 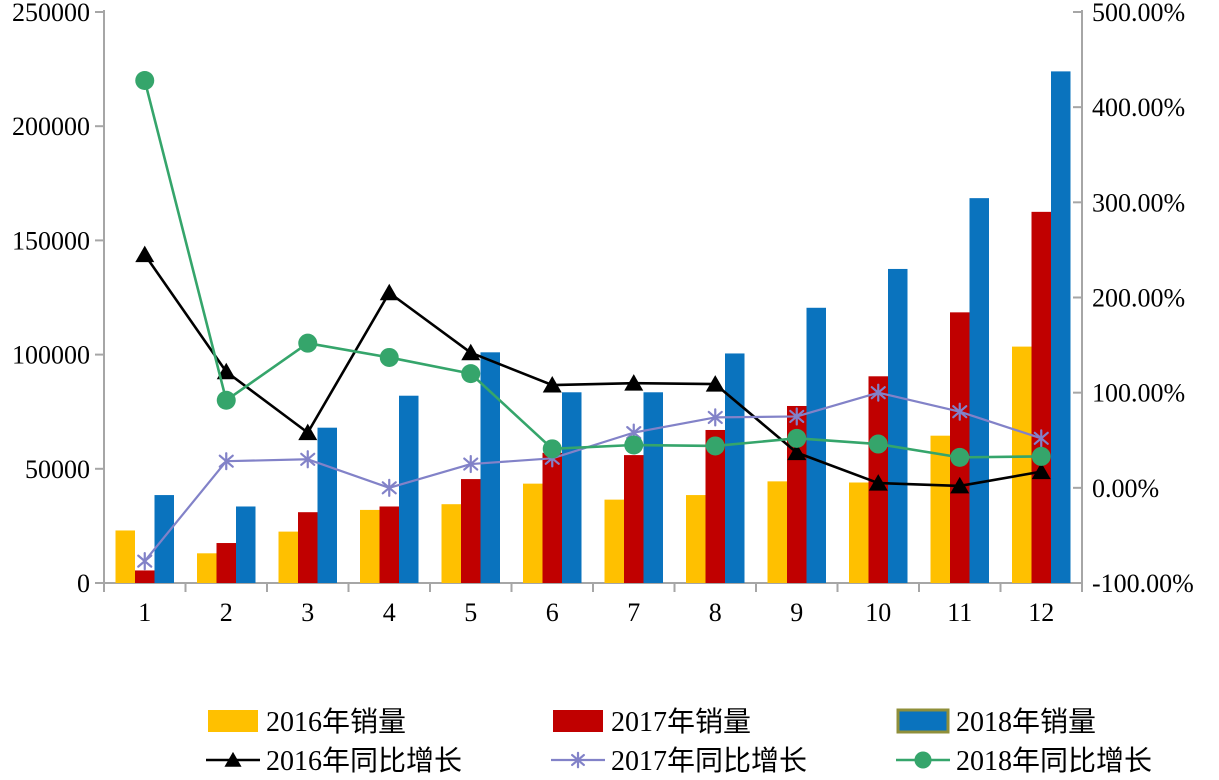 What do you see at coordinates (409, 489) in the screenshot?
I see `bar-2018年销量-4` at bounding box center [409, 489].